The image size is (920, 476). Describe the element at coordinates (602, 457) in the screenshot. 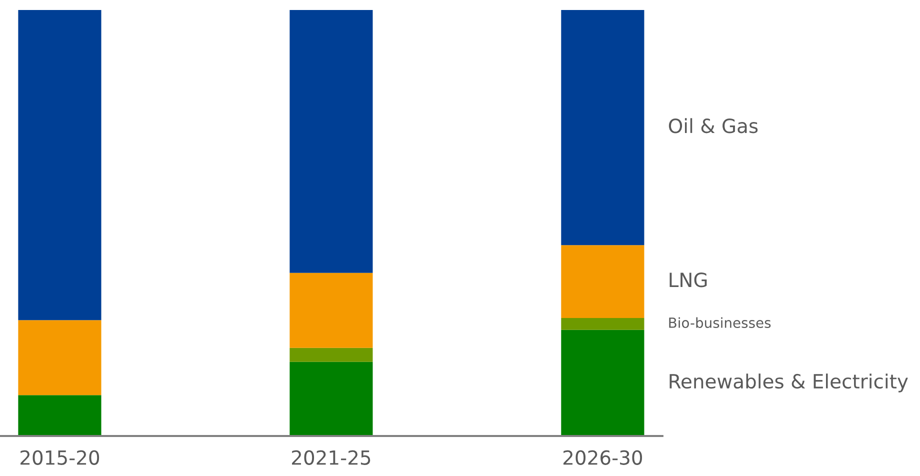

I see `x-tick-label: 2026-30` at that location.